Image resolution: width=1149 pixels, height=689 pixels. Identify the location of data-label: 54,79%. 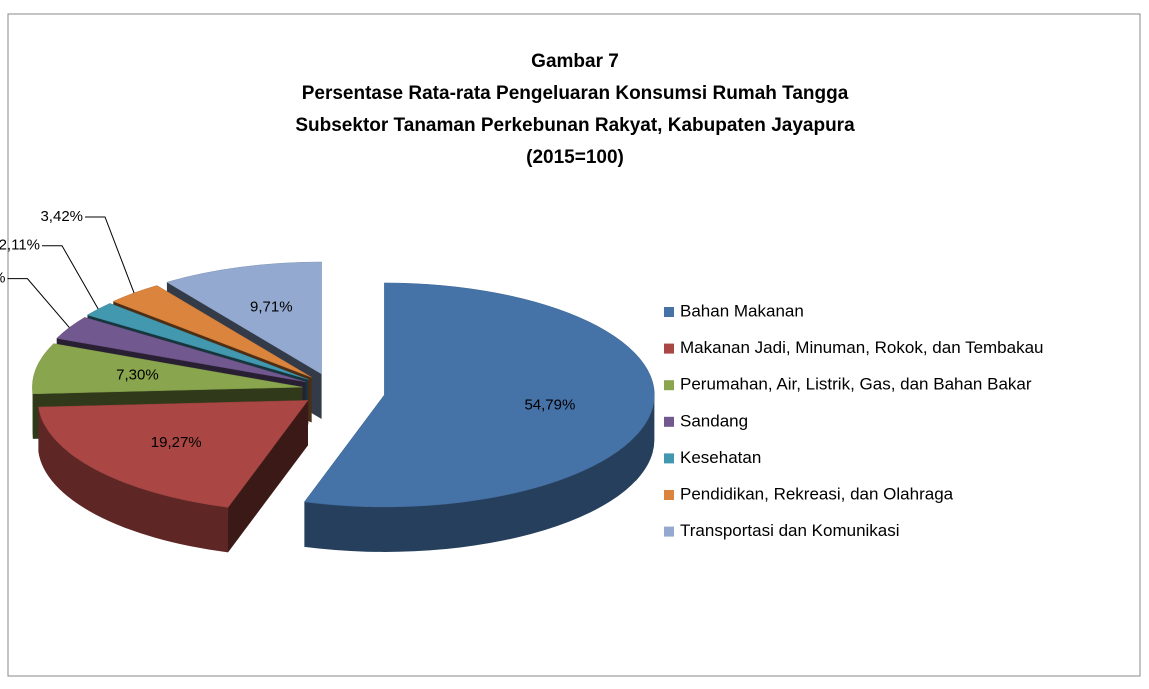
(549, 404).